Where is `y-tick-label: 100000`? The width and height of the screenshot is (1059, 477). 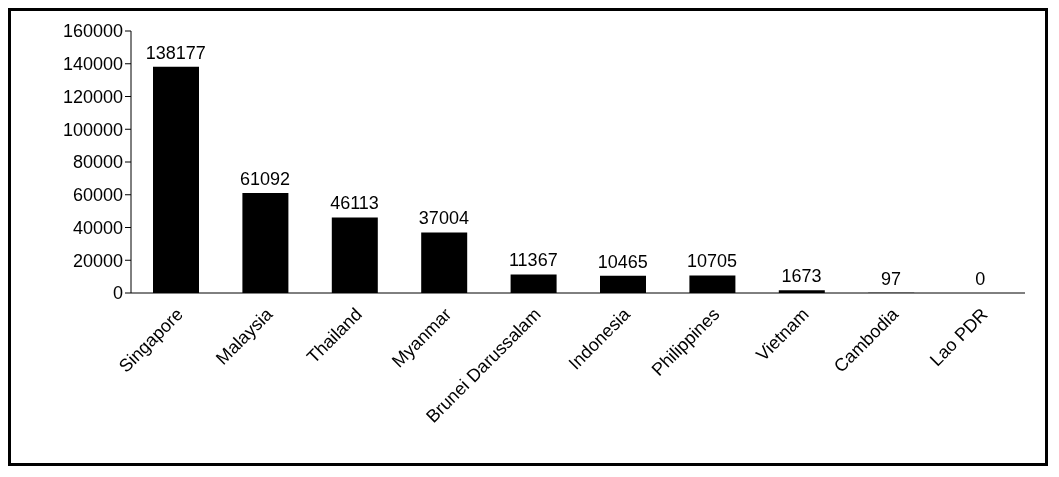
y-tick-label: 100000 is located at coordinates (92, 129).